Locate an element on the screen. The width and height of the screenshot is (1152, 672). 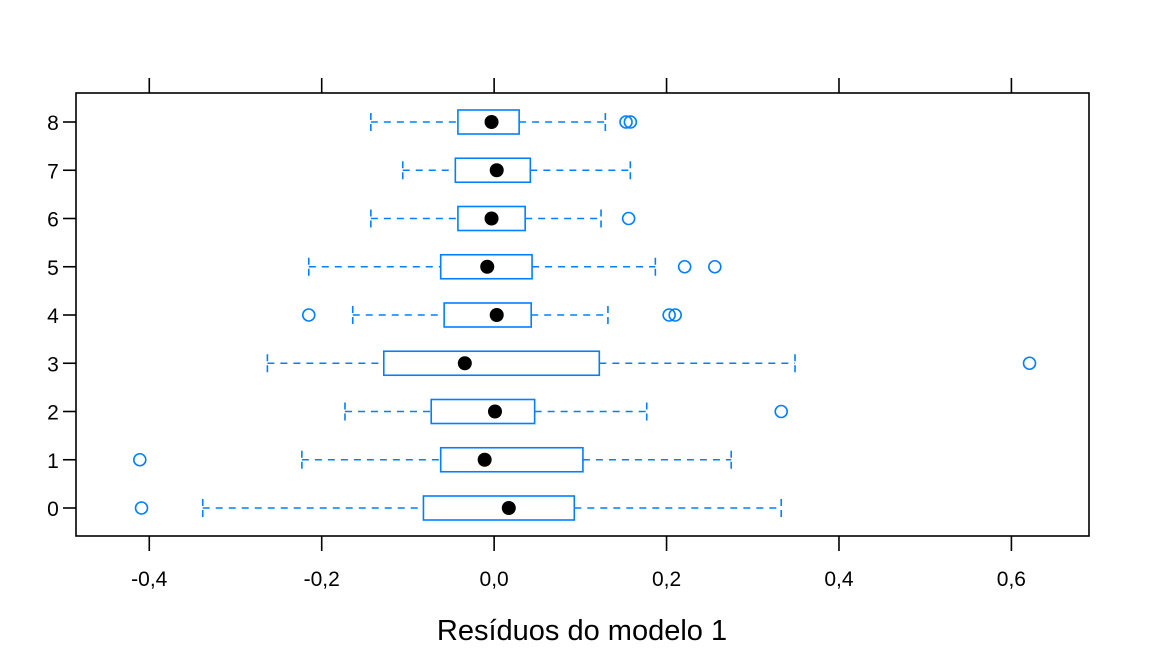
x-tick-label: 0,4 is located at coordinates (839, 579).